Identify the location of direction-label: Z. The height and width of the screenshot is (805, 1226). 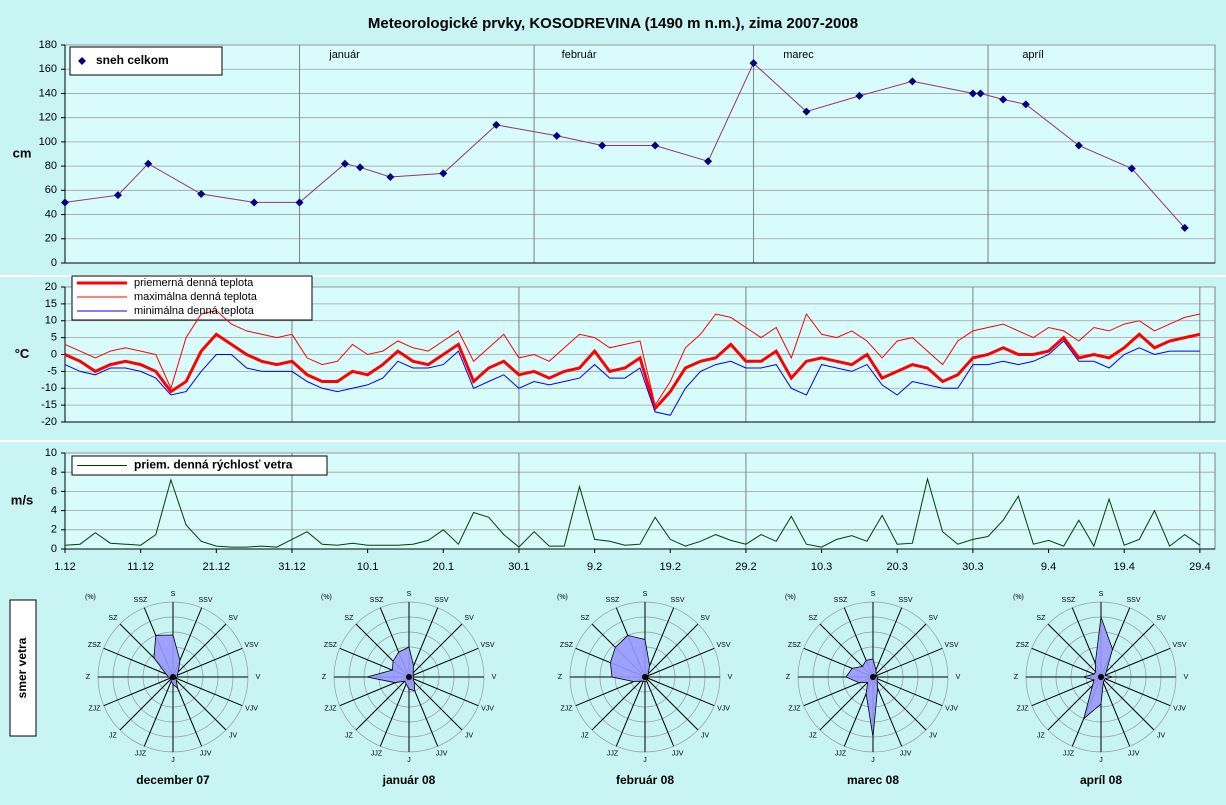
(1016, 677).